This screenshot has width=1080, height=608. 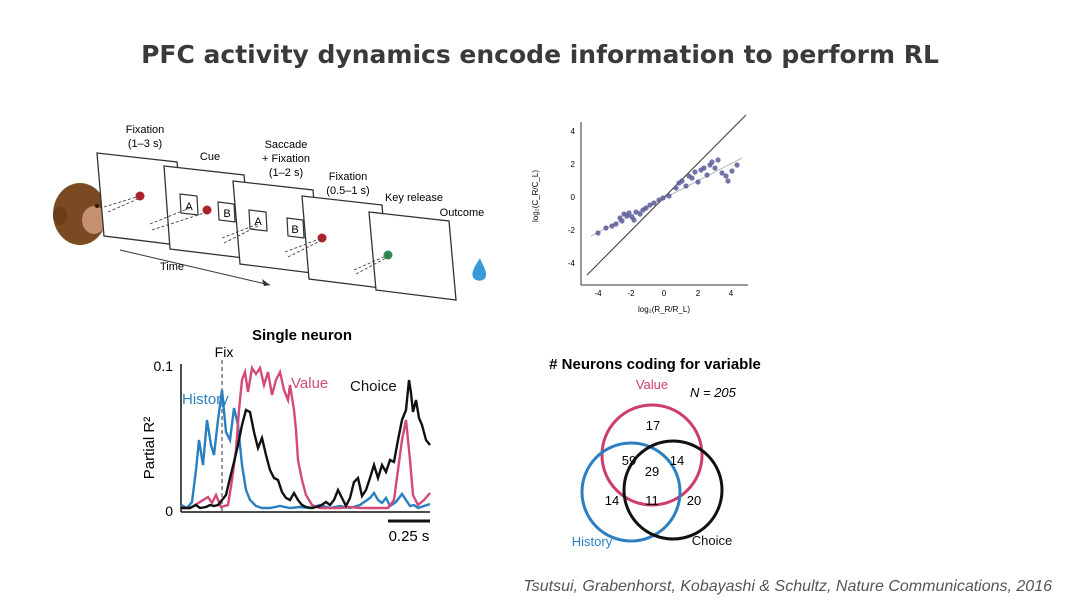 What do you see at coordinates (653, 425) in the screenshot?
I see `count-value-only: 17` at bounding box center [653, 425].